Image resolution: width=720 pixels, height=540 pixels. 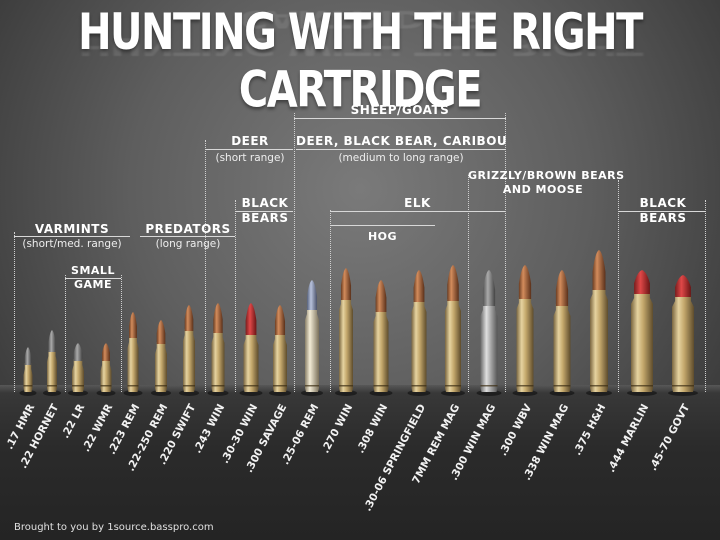 What do you see at coordinates (72, 229) in the screenshot?
I see `category-varmints: VARMINTS` at bounding box center [72, 229].